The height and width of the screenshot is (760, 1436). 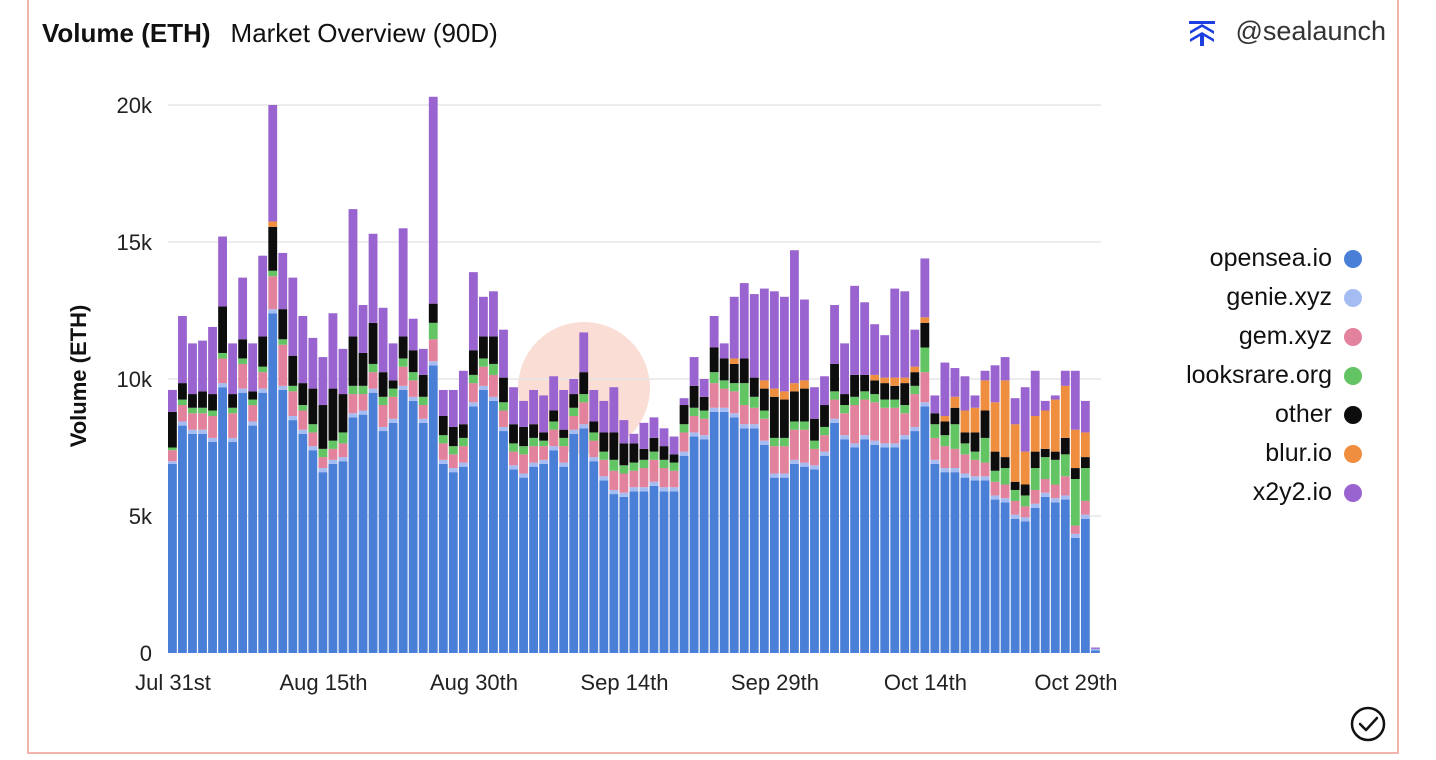 I want to click on legend-item: opensea.io, so click(x=1286, y=258).